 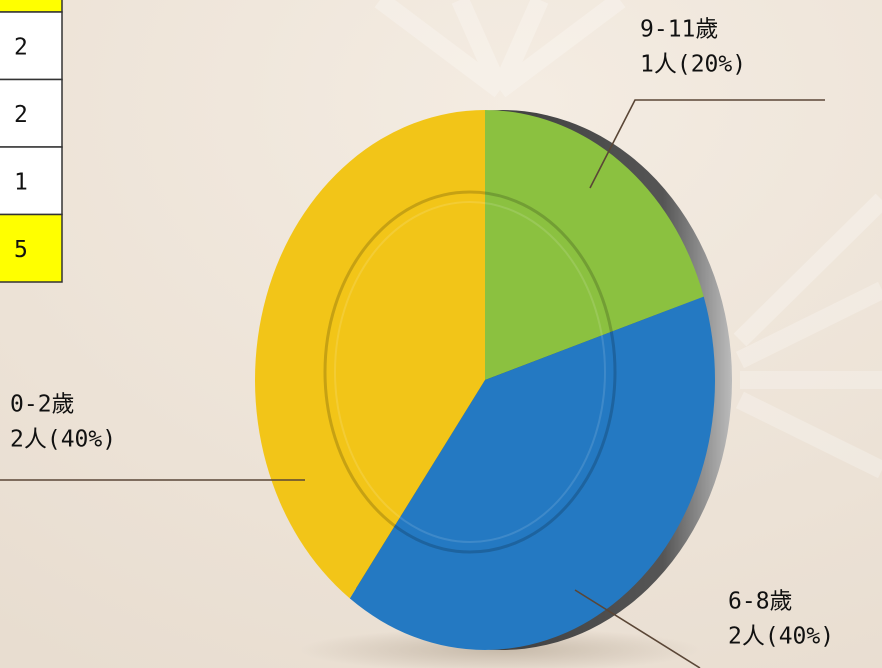 I want to click on table-cell-text: 1, so click(x=21, y=183).